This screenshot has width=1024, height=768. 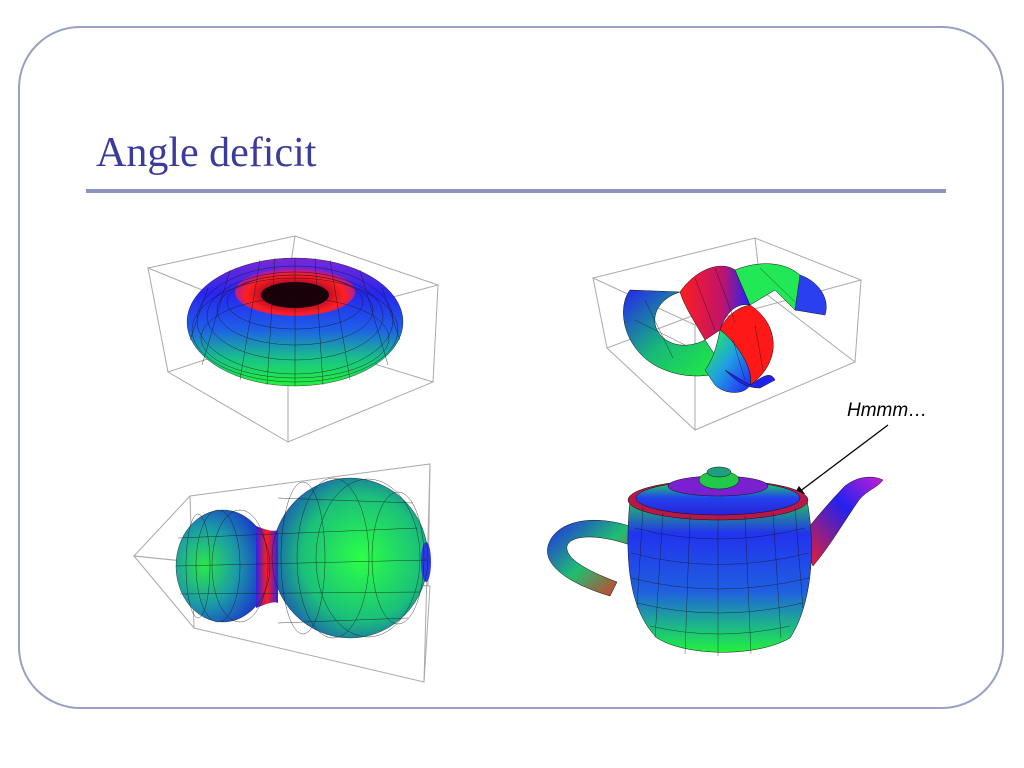 I want to click on peanut-surface-figure, so click(x=281, y=573).